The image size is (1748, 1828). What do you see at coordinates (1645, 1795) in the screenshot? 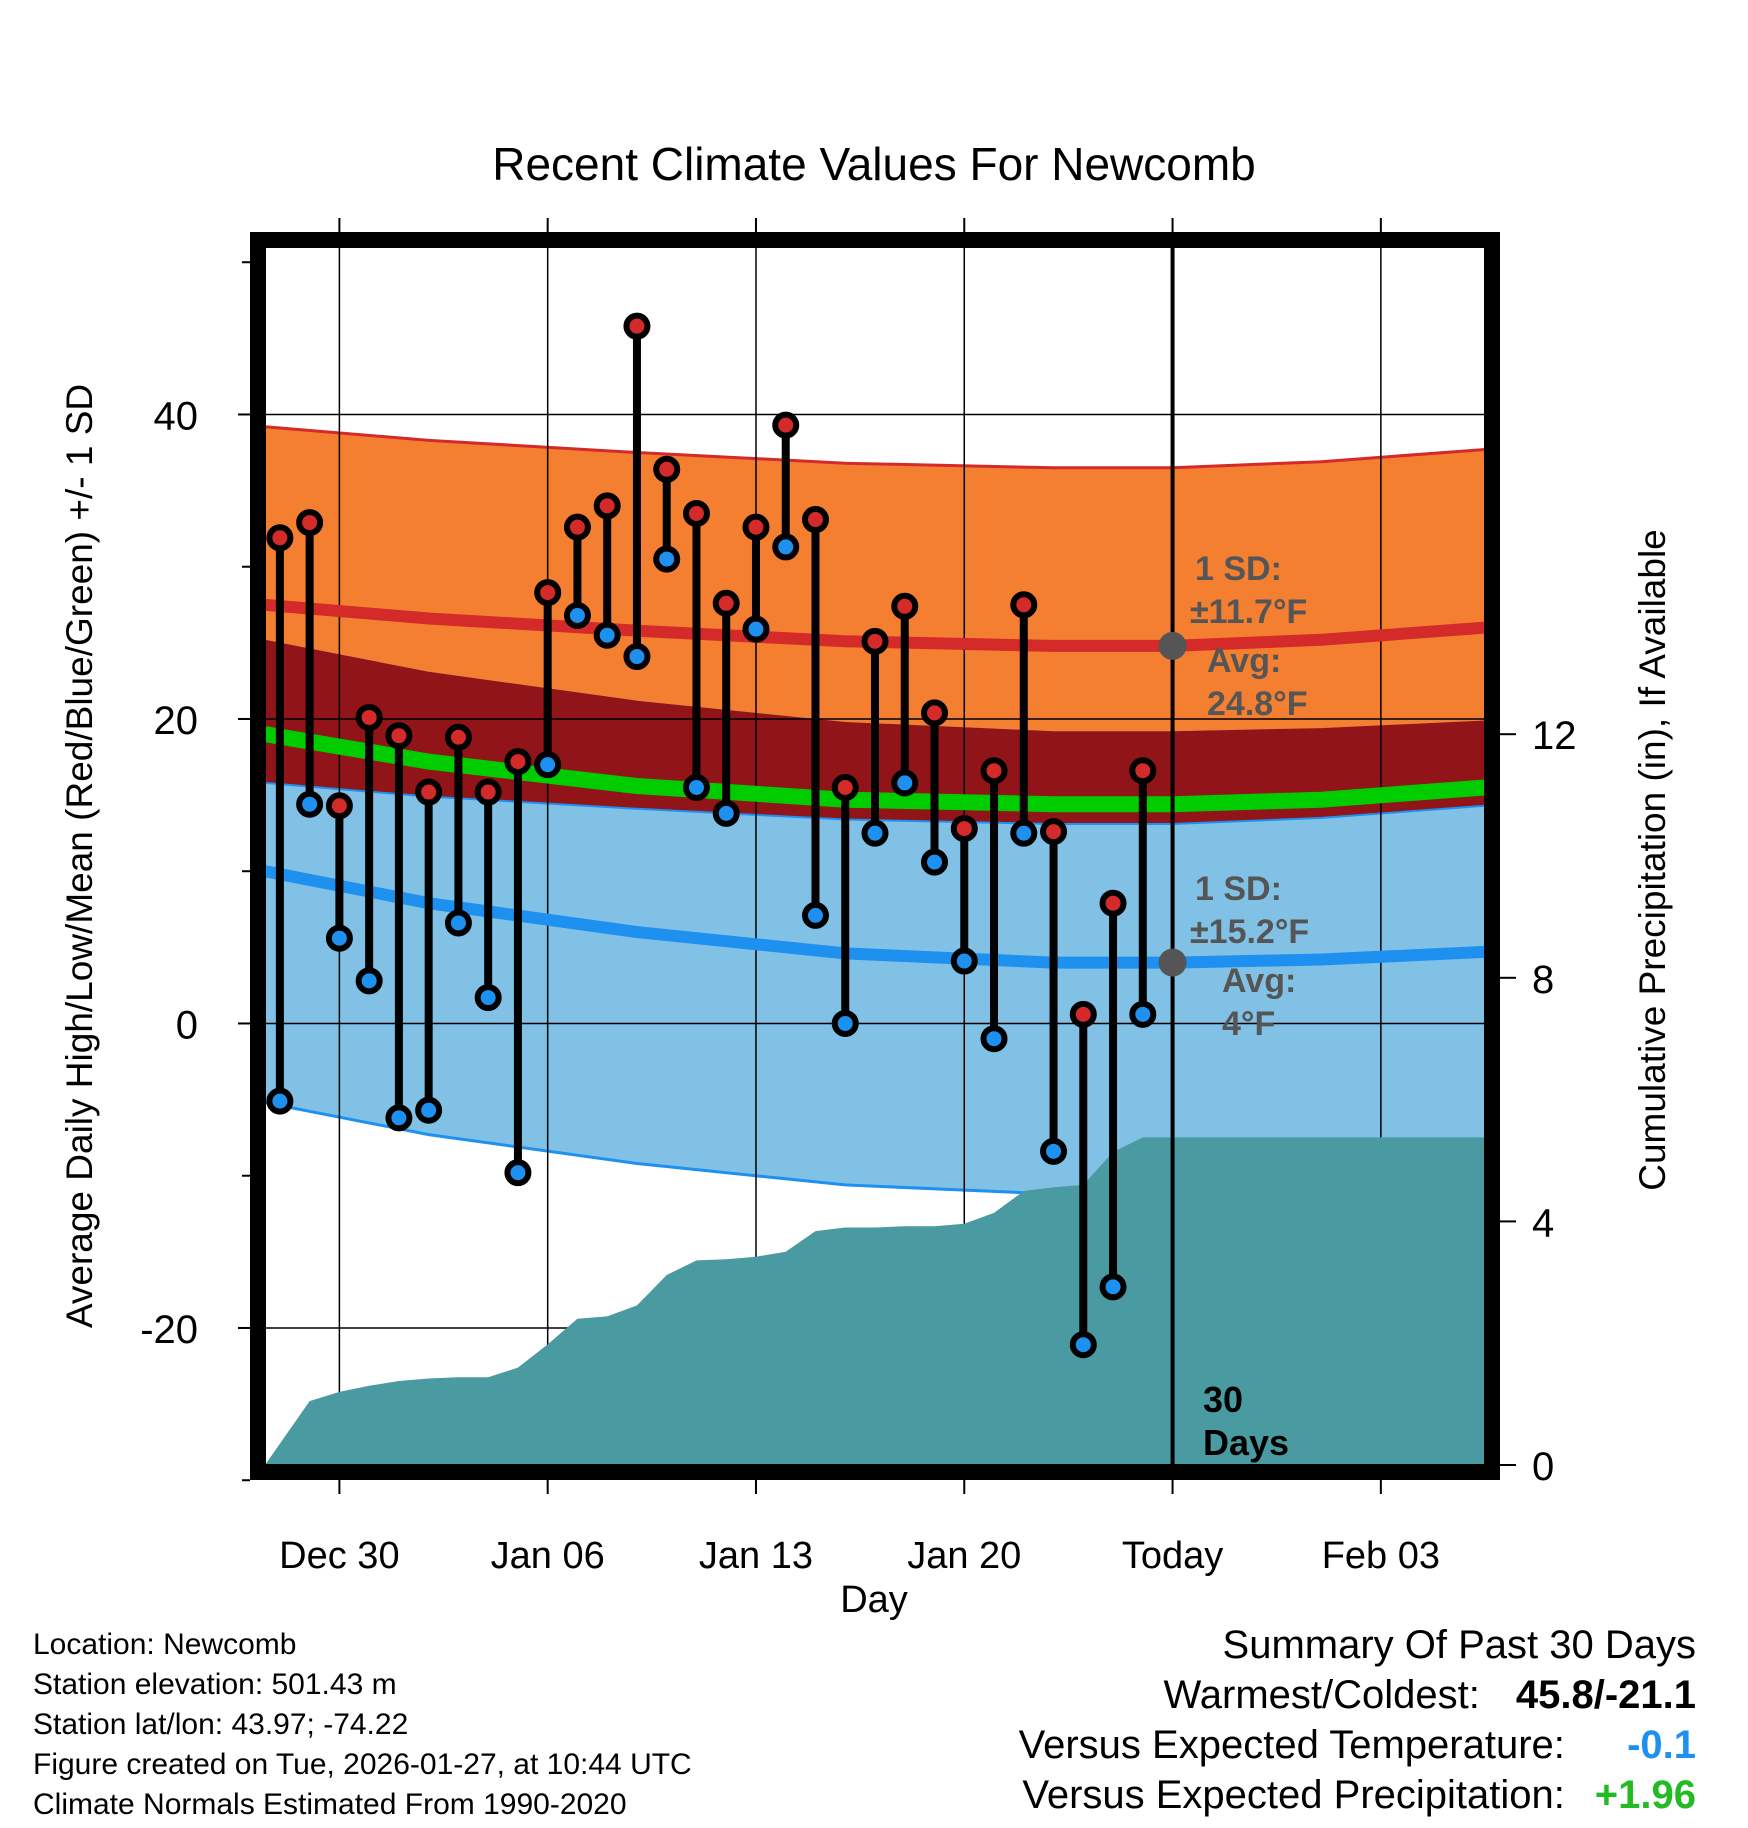
I see `precip-value: +1.96` at bounding box center [1645, 1795].